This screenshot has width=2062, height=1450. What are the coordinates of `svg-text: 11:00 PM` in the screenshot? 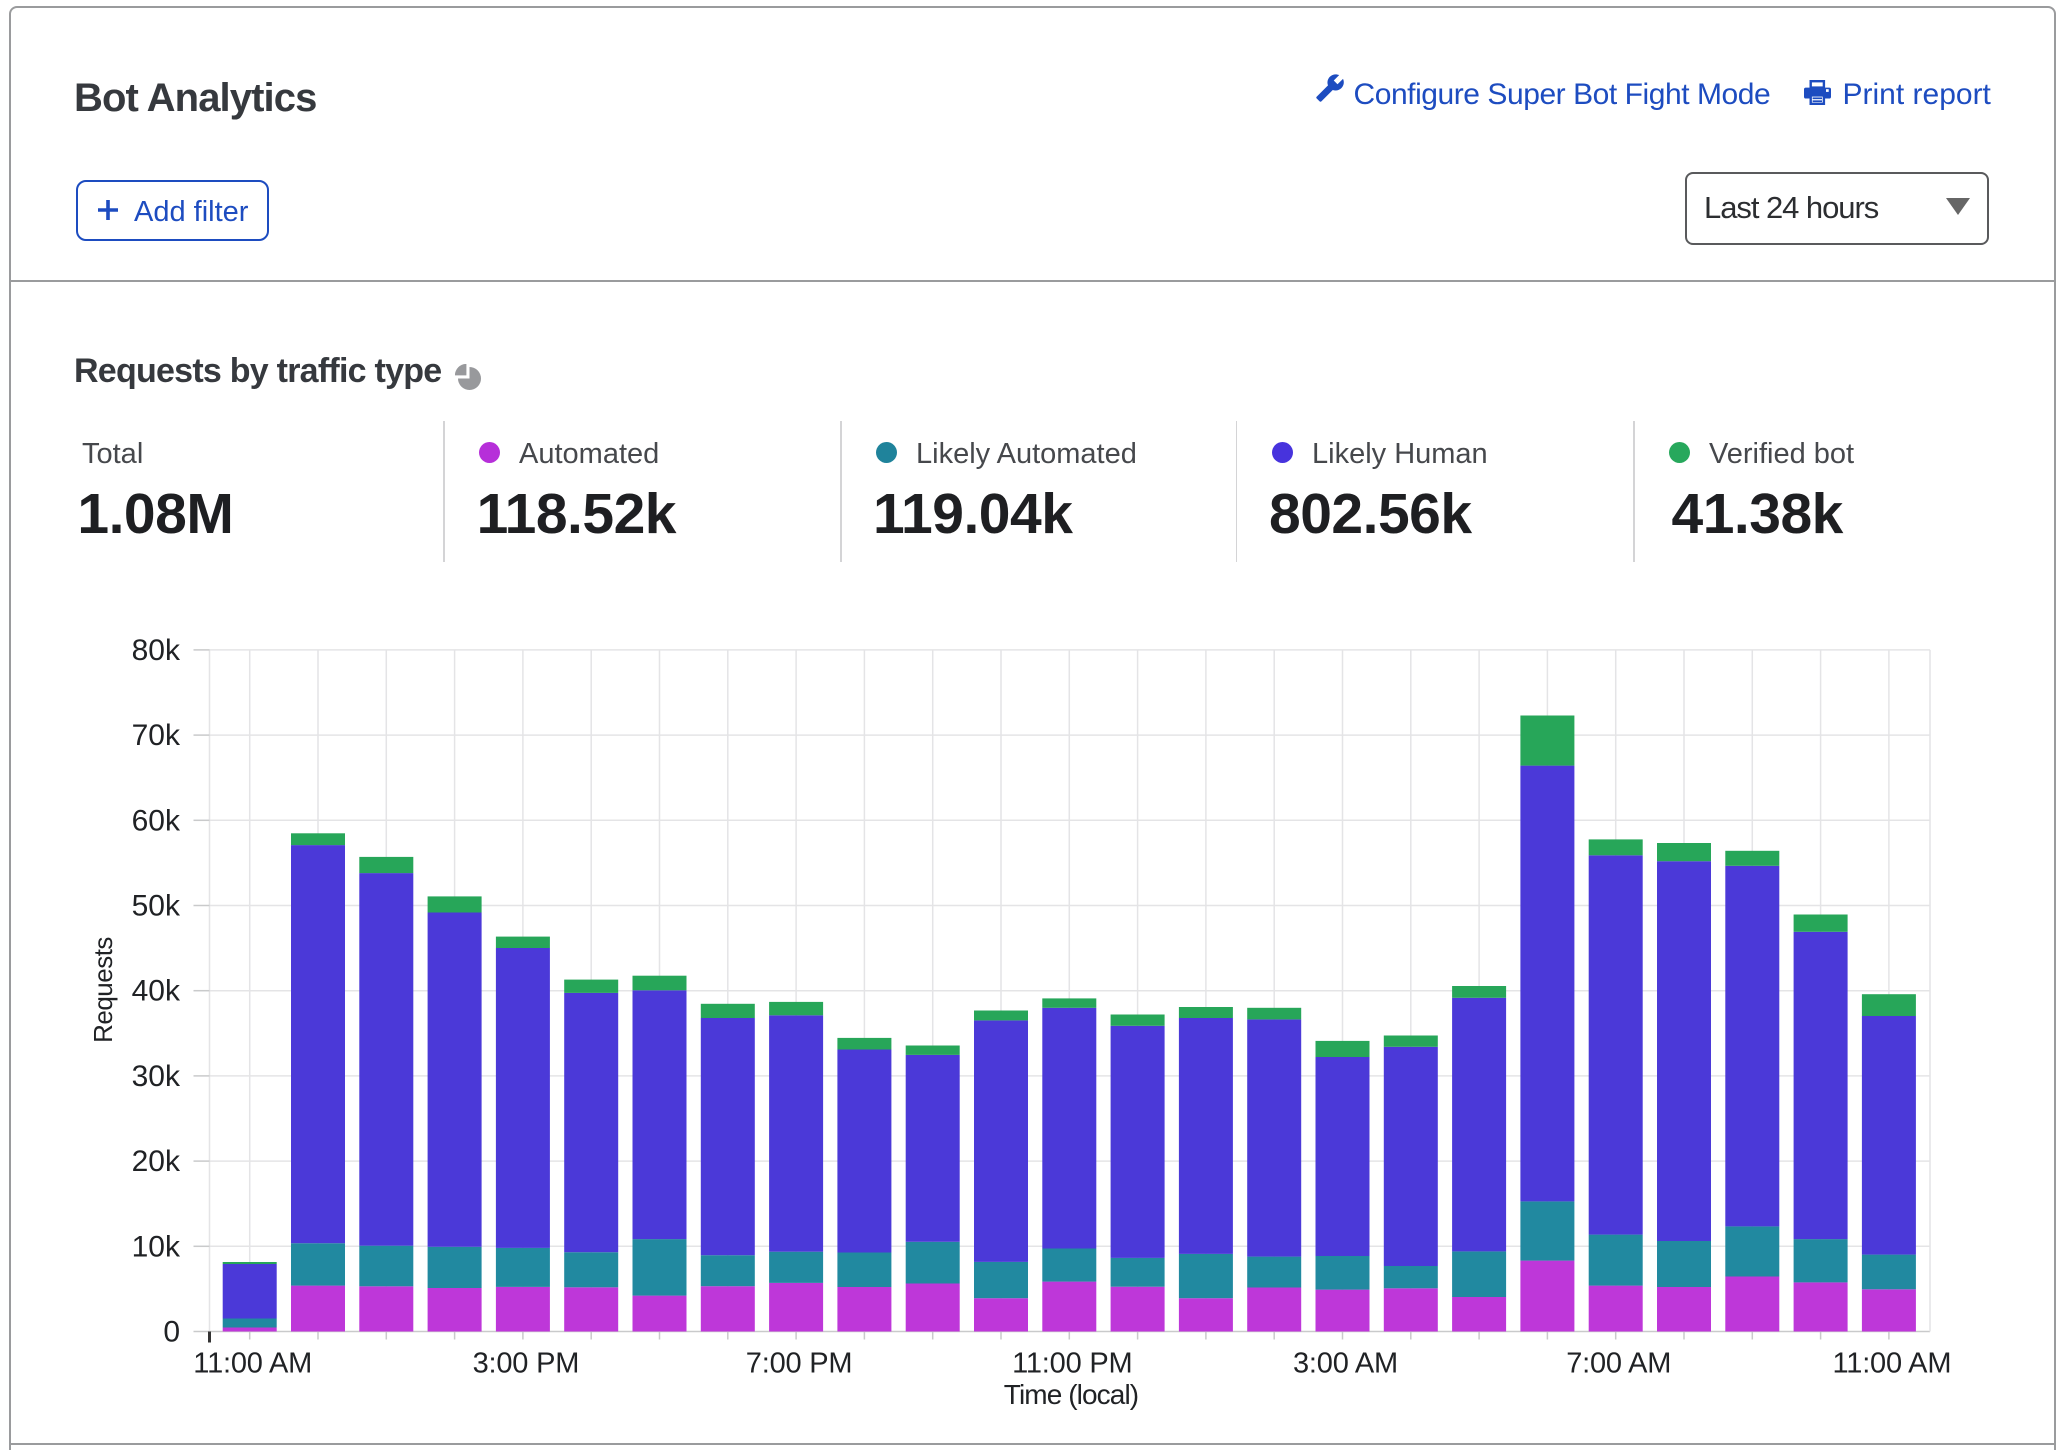 It's located at (1072, 1364).